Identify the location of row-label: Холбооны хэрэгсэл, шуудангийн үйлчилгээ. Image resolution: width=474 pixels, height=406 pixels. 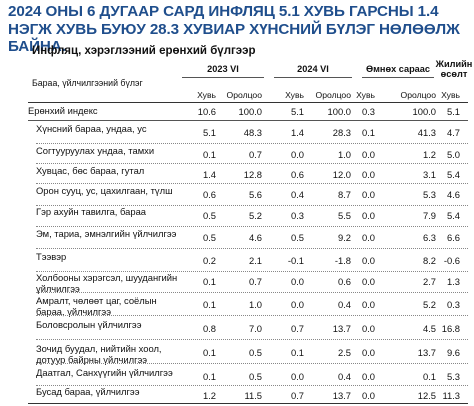
(107, 283).